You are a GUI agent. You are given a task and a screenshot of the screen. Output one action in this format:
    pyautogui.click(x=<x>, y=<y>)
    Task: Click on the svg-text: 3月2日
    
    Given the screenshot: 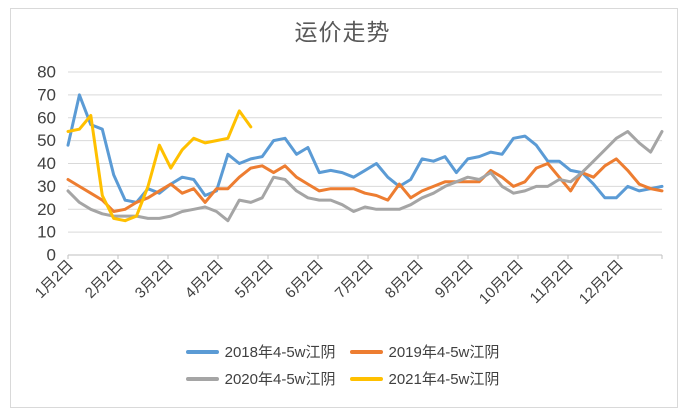 What is the action you would take?
    pyautogui.click(x=154, y=279)
    